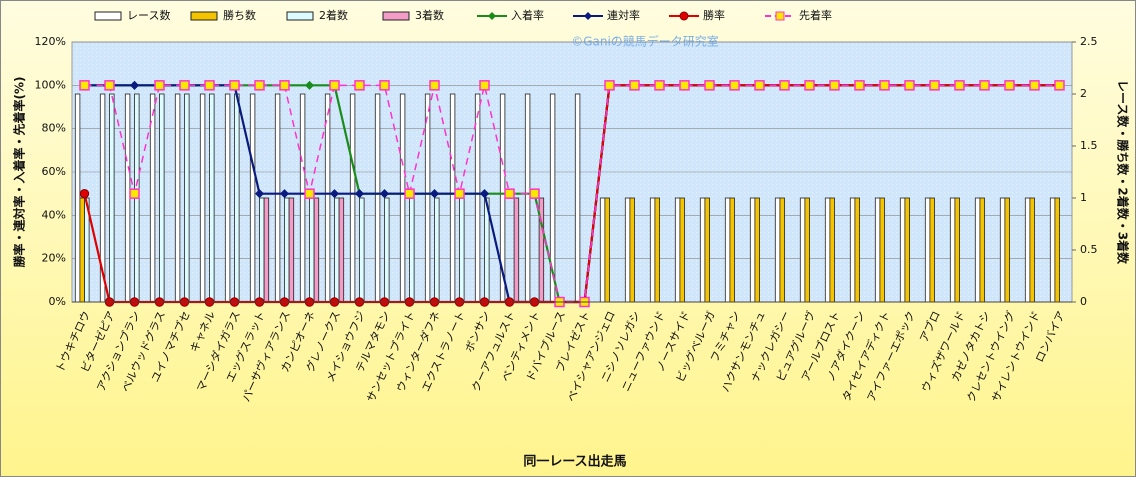  Describe the element at coordinates (1089, 145) in the screenshot. I see `y2-tick-label: 1.5` at that location.